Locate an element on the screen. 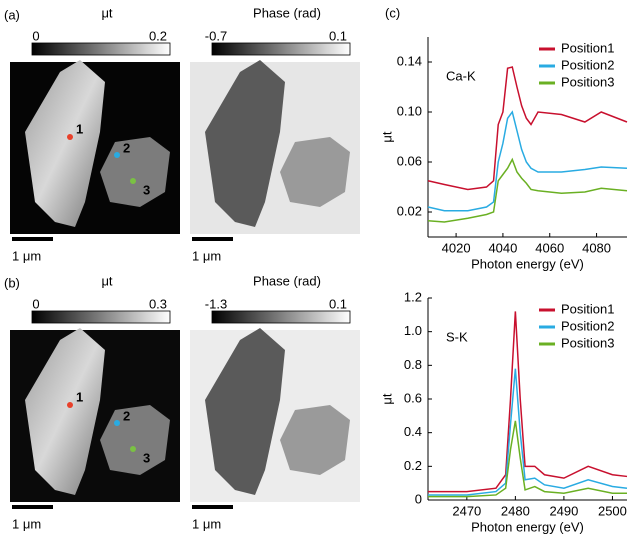 Image resolution: width=640 pixels, height=540 pixels. y-tick-label: 0.8 is located at coordinates (413, 364).